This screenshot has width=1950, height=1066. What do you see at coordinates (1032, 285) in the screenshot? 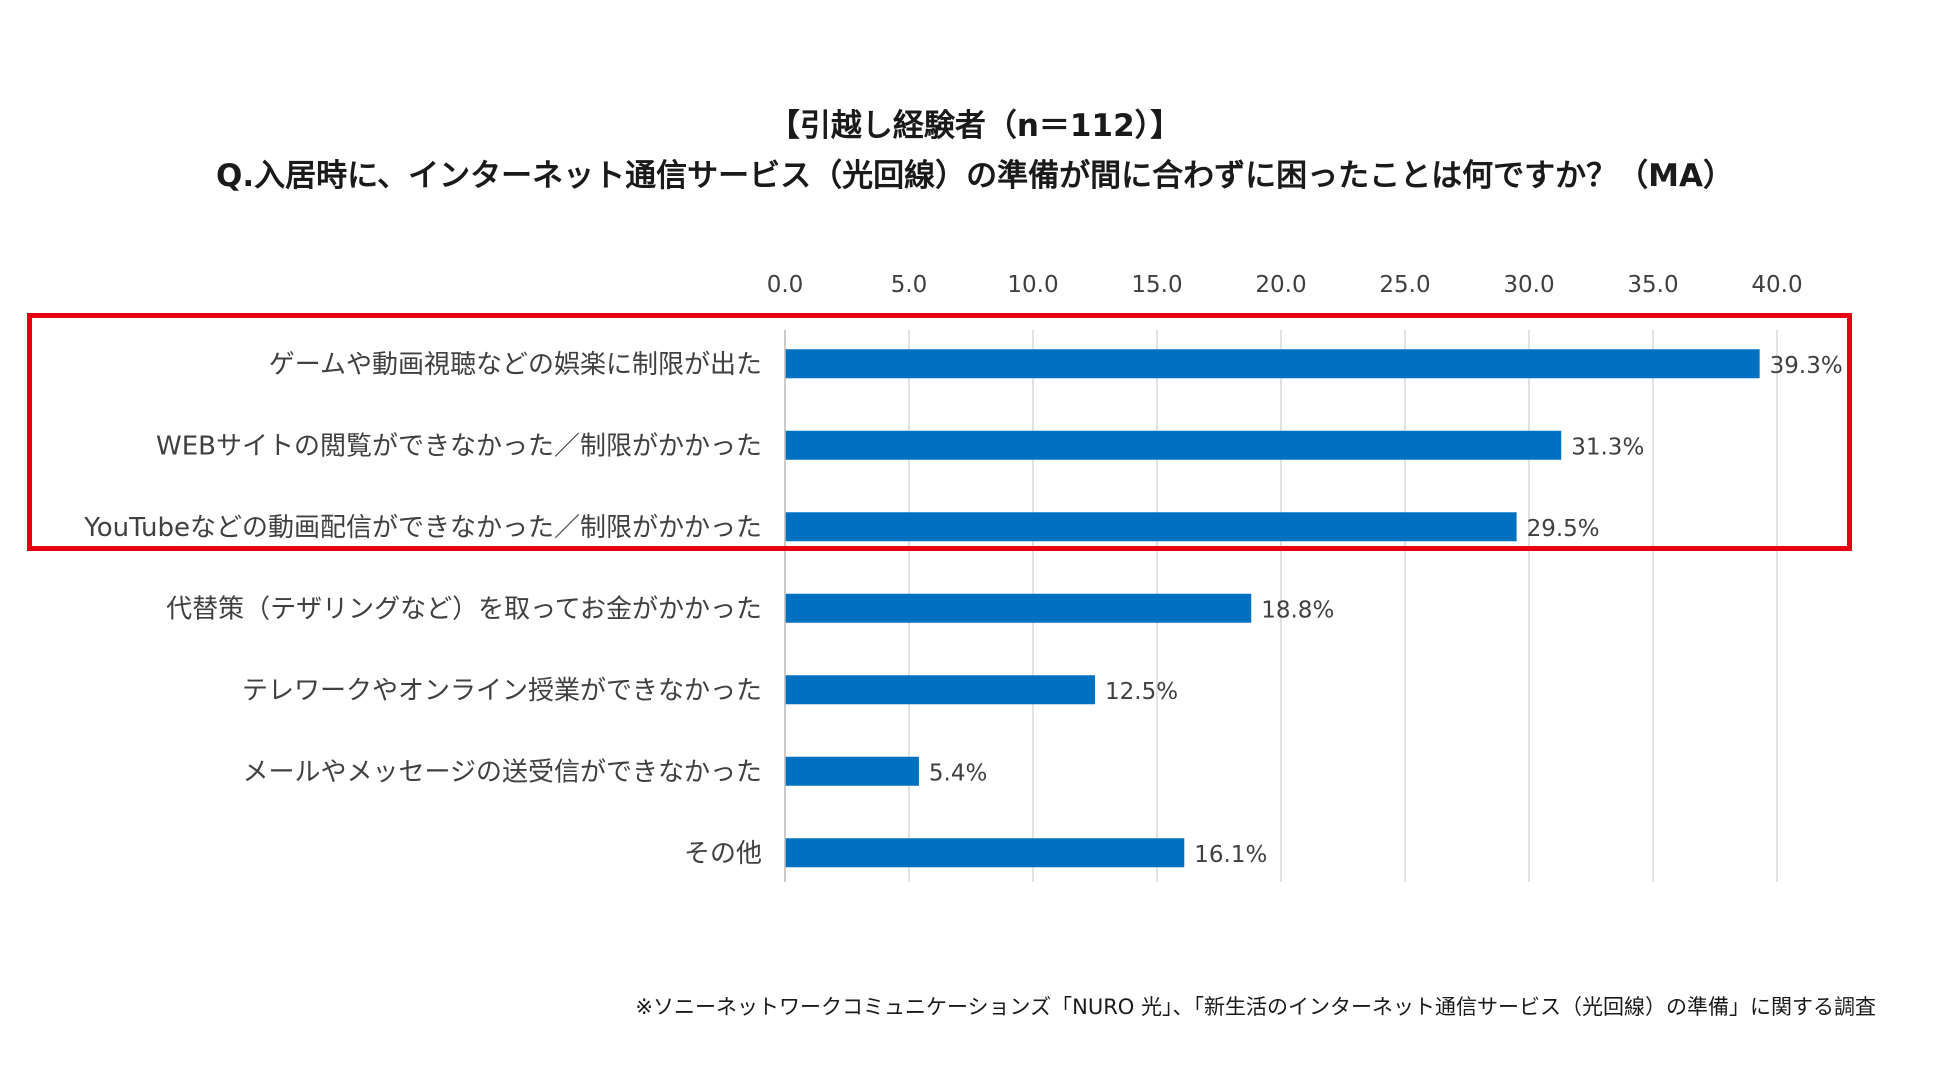
I see `x-tick-label: 10.0` at bounding box center [1032, 285].